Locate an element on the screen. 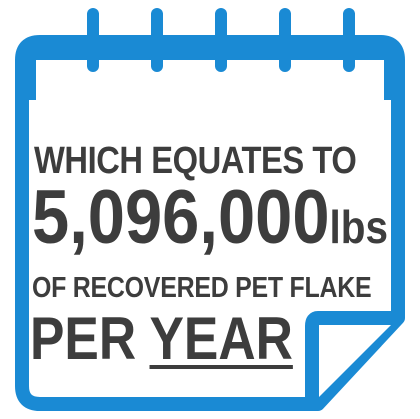 The image size is (420, 419). intro-line: WHICH EQUATES TO is located at coordinates (195, 161).